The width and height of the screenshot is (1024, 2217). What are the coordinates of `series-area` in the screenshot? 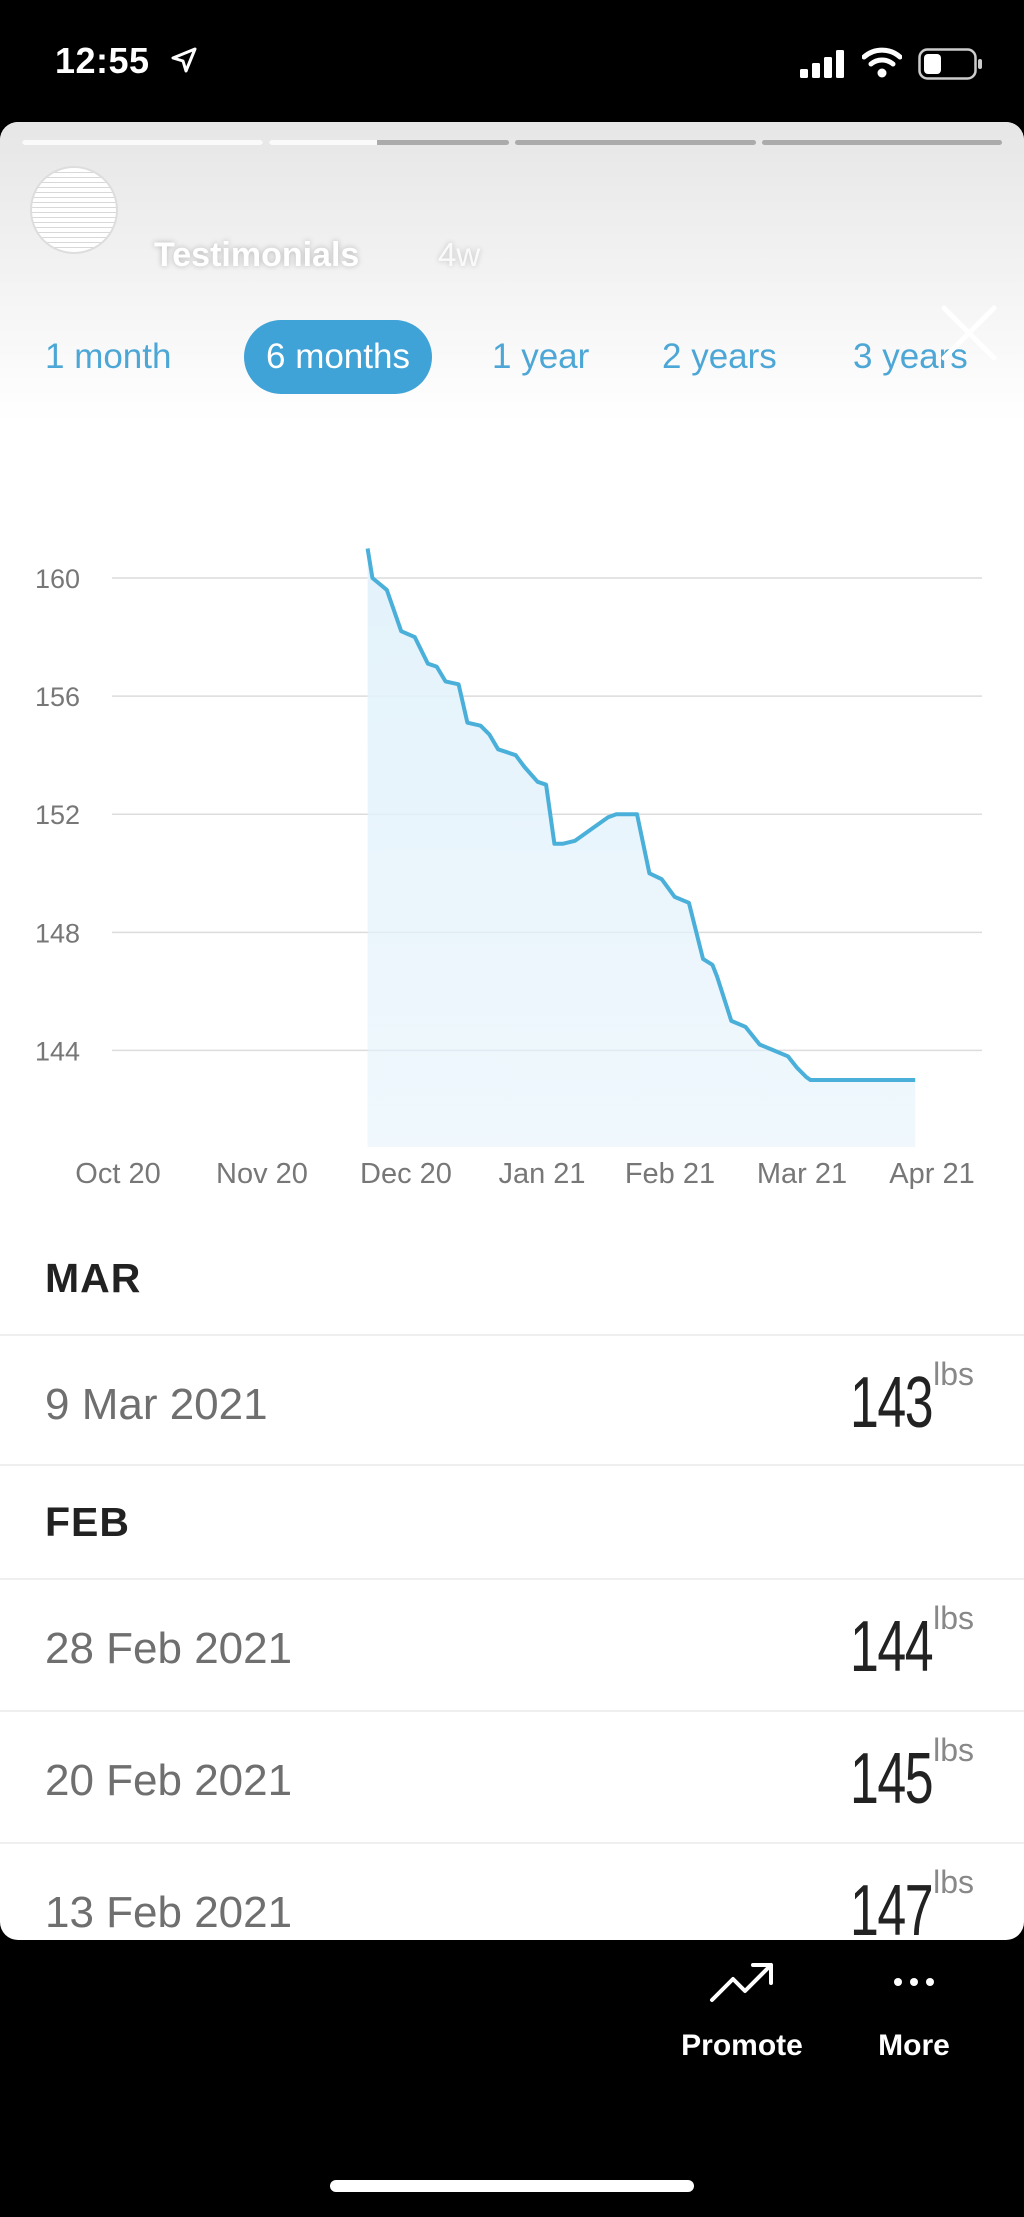 It's located at (641, 847).